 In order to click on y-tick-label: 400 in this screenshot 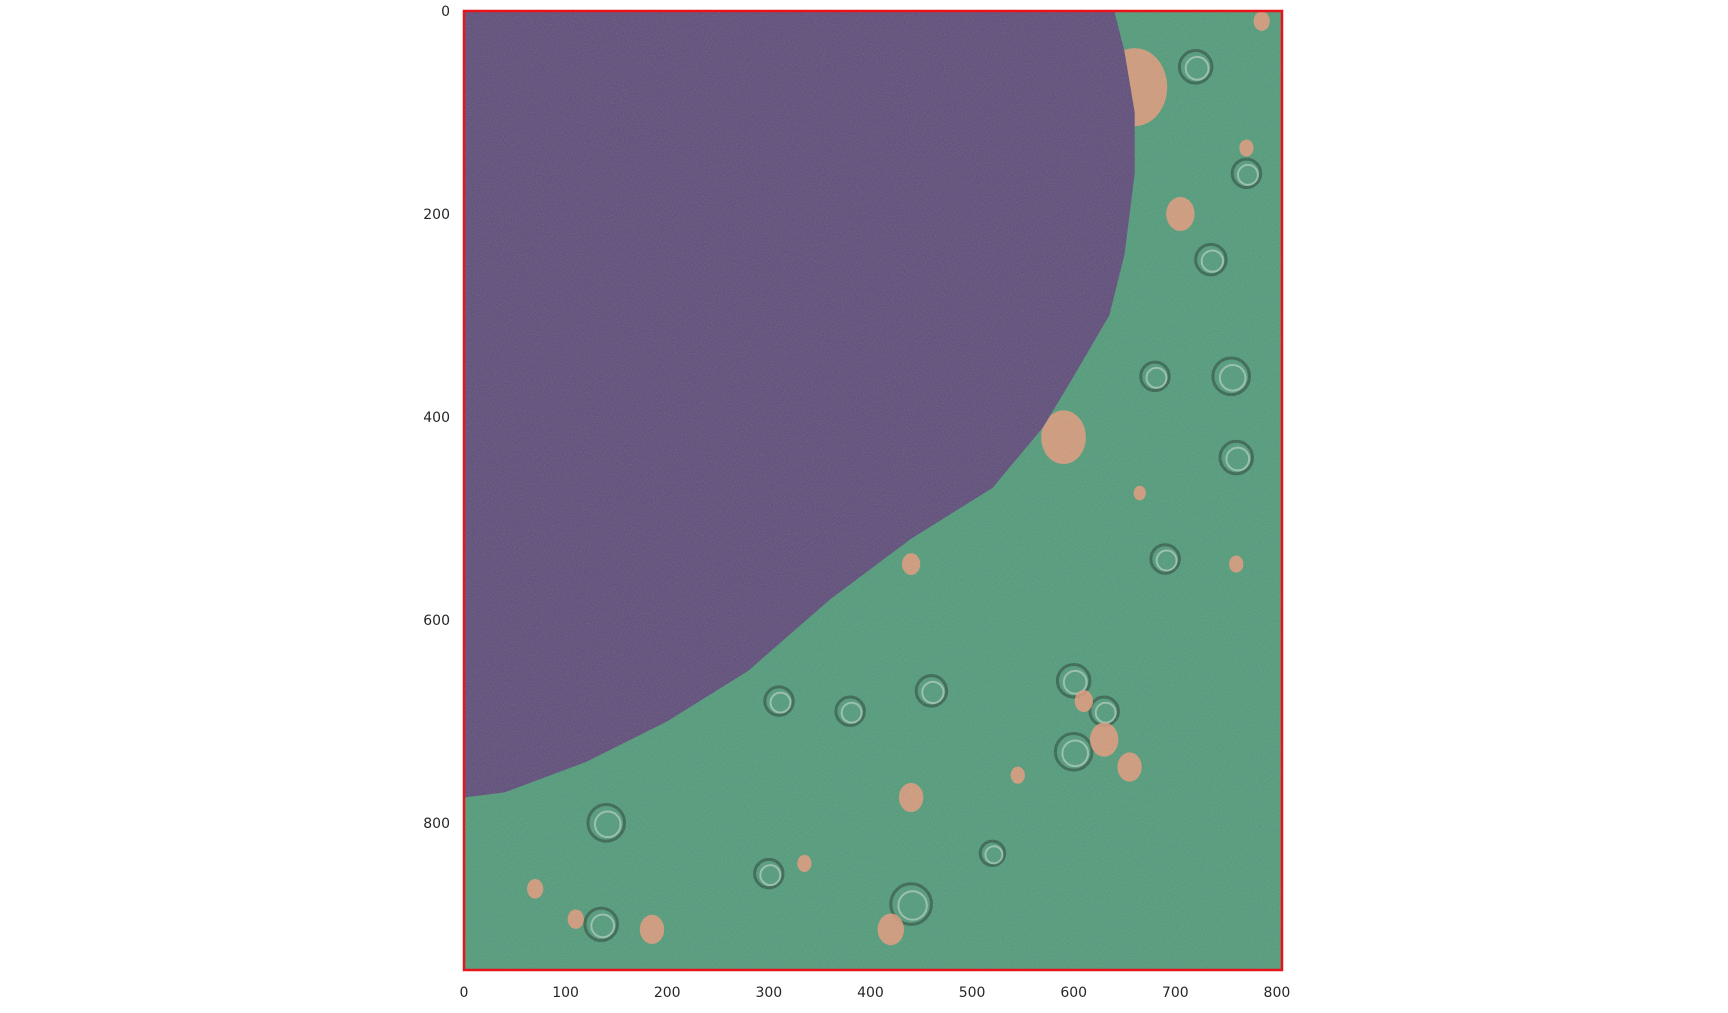, I will do `click(436, 418)`.